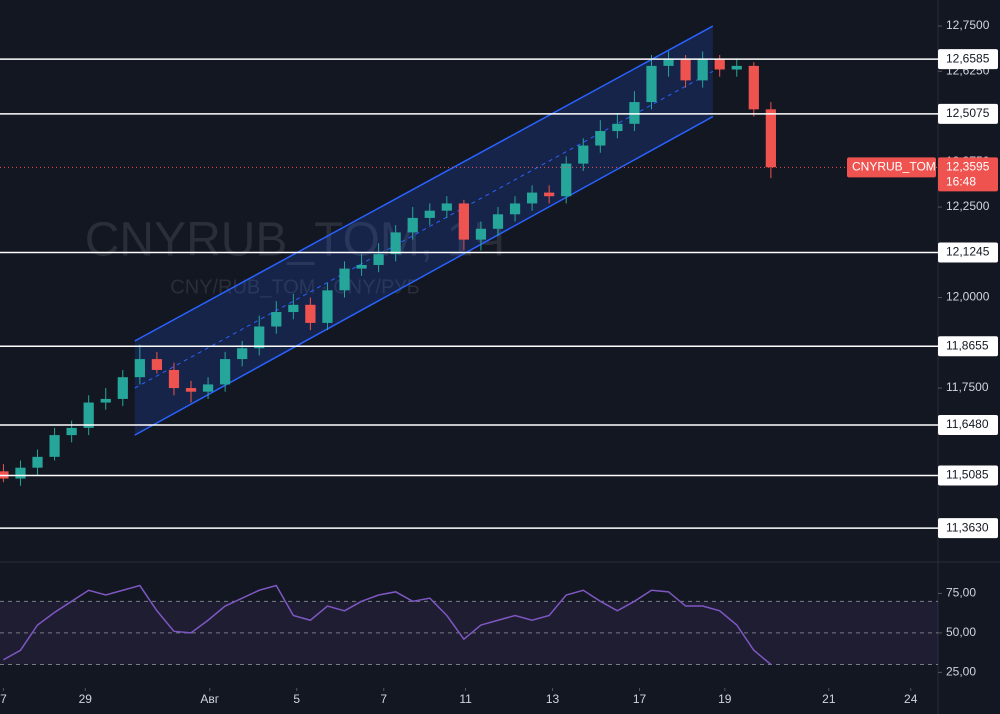 This screenshot has width=1000, height=714. I want to click on level-label: 11,3630, so click(967, 527).